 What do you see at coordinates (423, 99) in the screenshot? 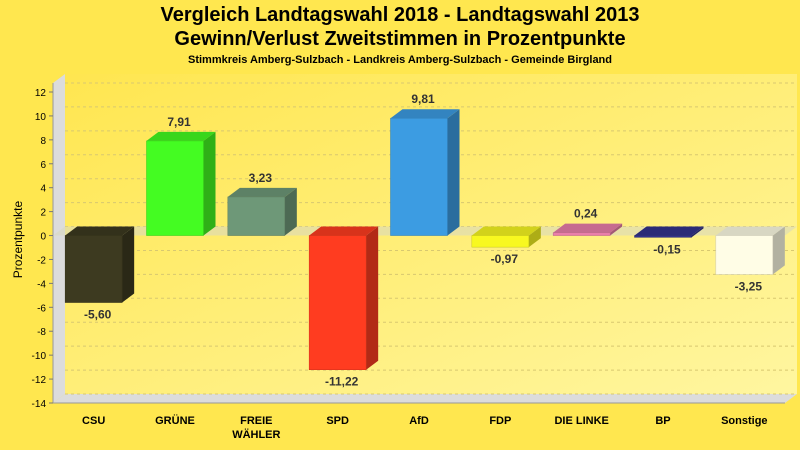
I see `data-label: 9,81` at bounding box center [423, 99].